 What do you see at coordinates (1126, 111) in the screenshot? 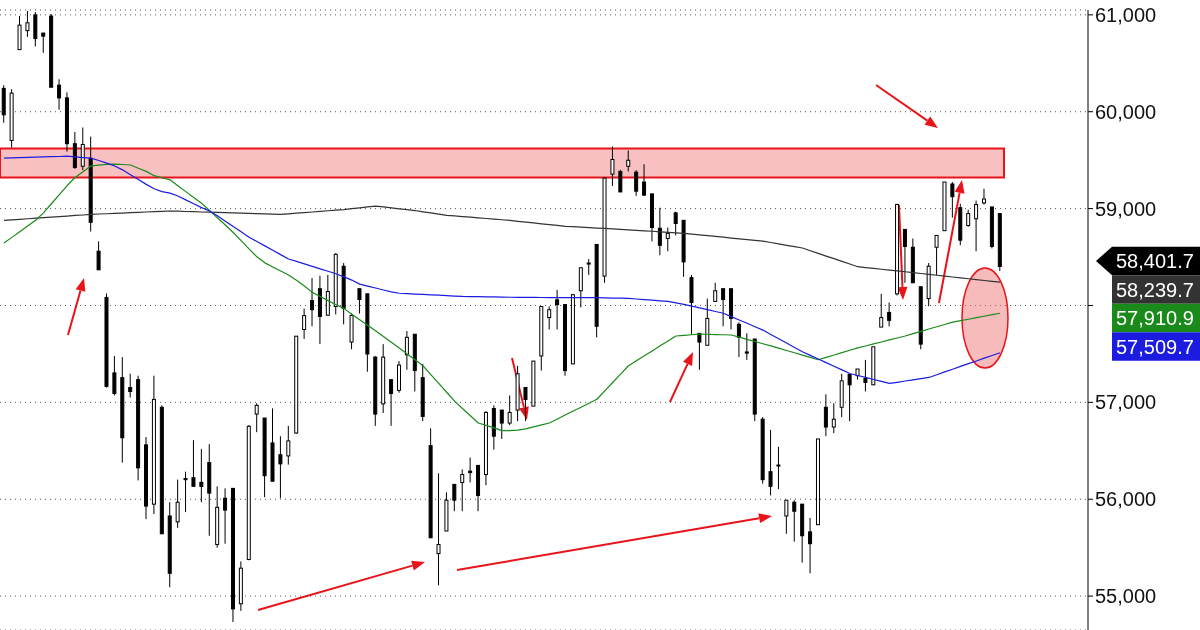
I see `y-tick-label: 60,000` at bounding box center [1126, 111].